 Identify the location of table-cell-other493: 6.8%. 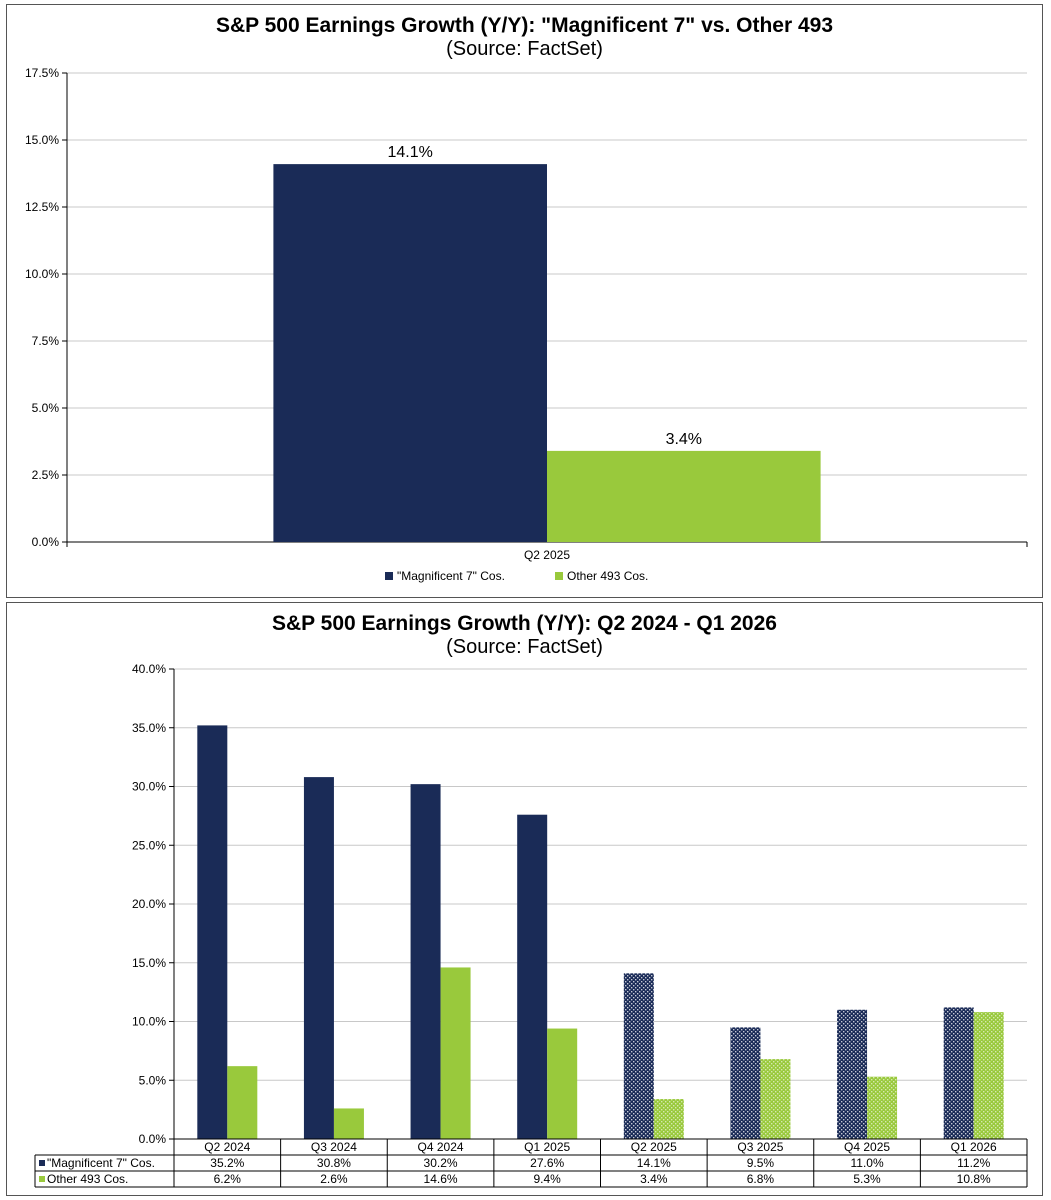
(761, 1179).